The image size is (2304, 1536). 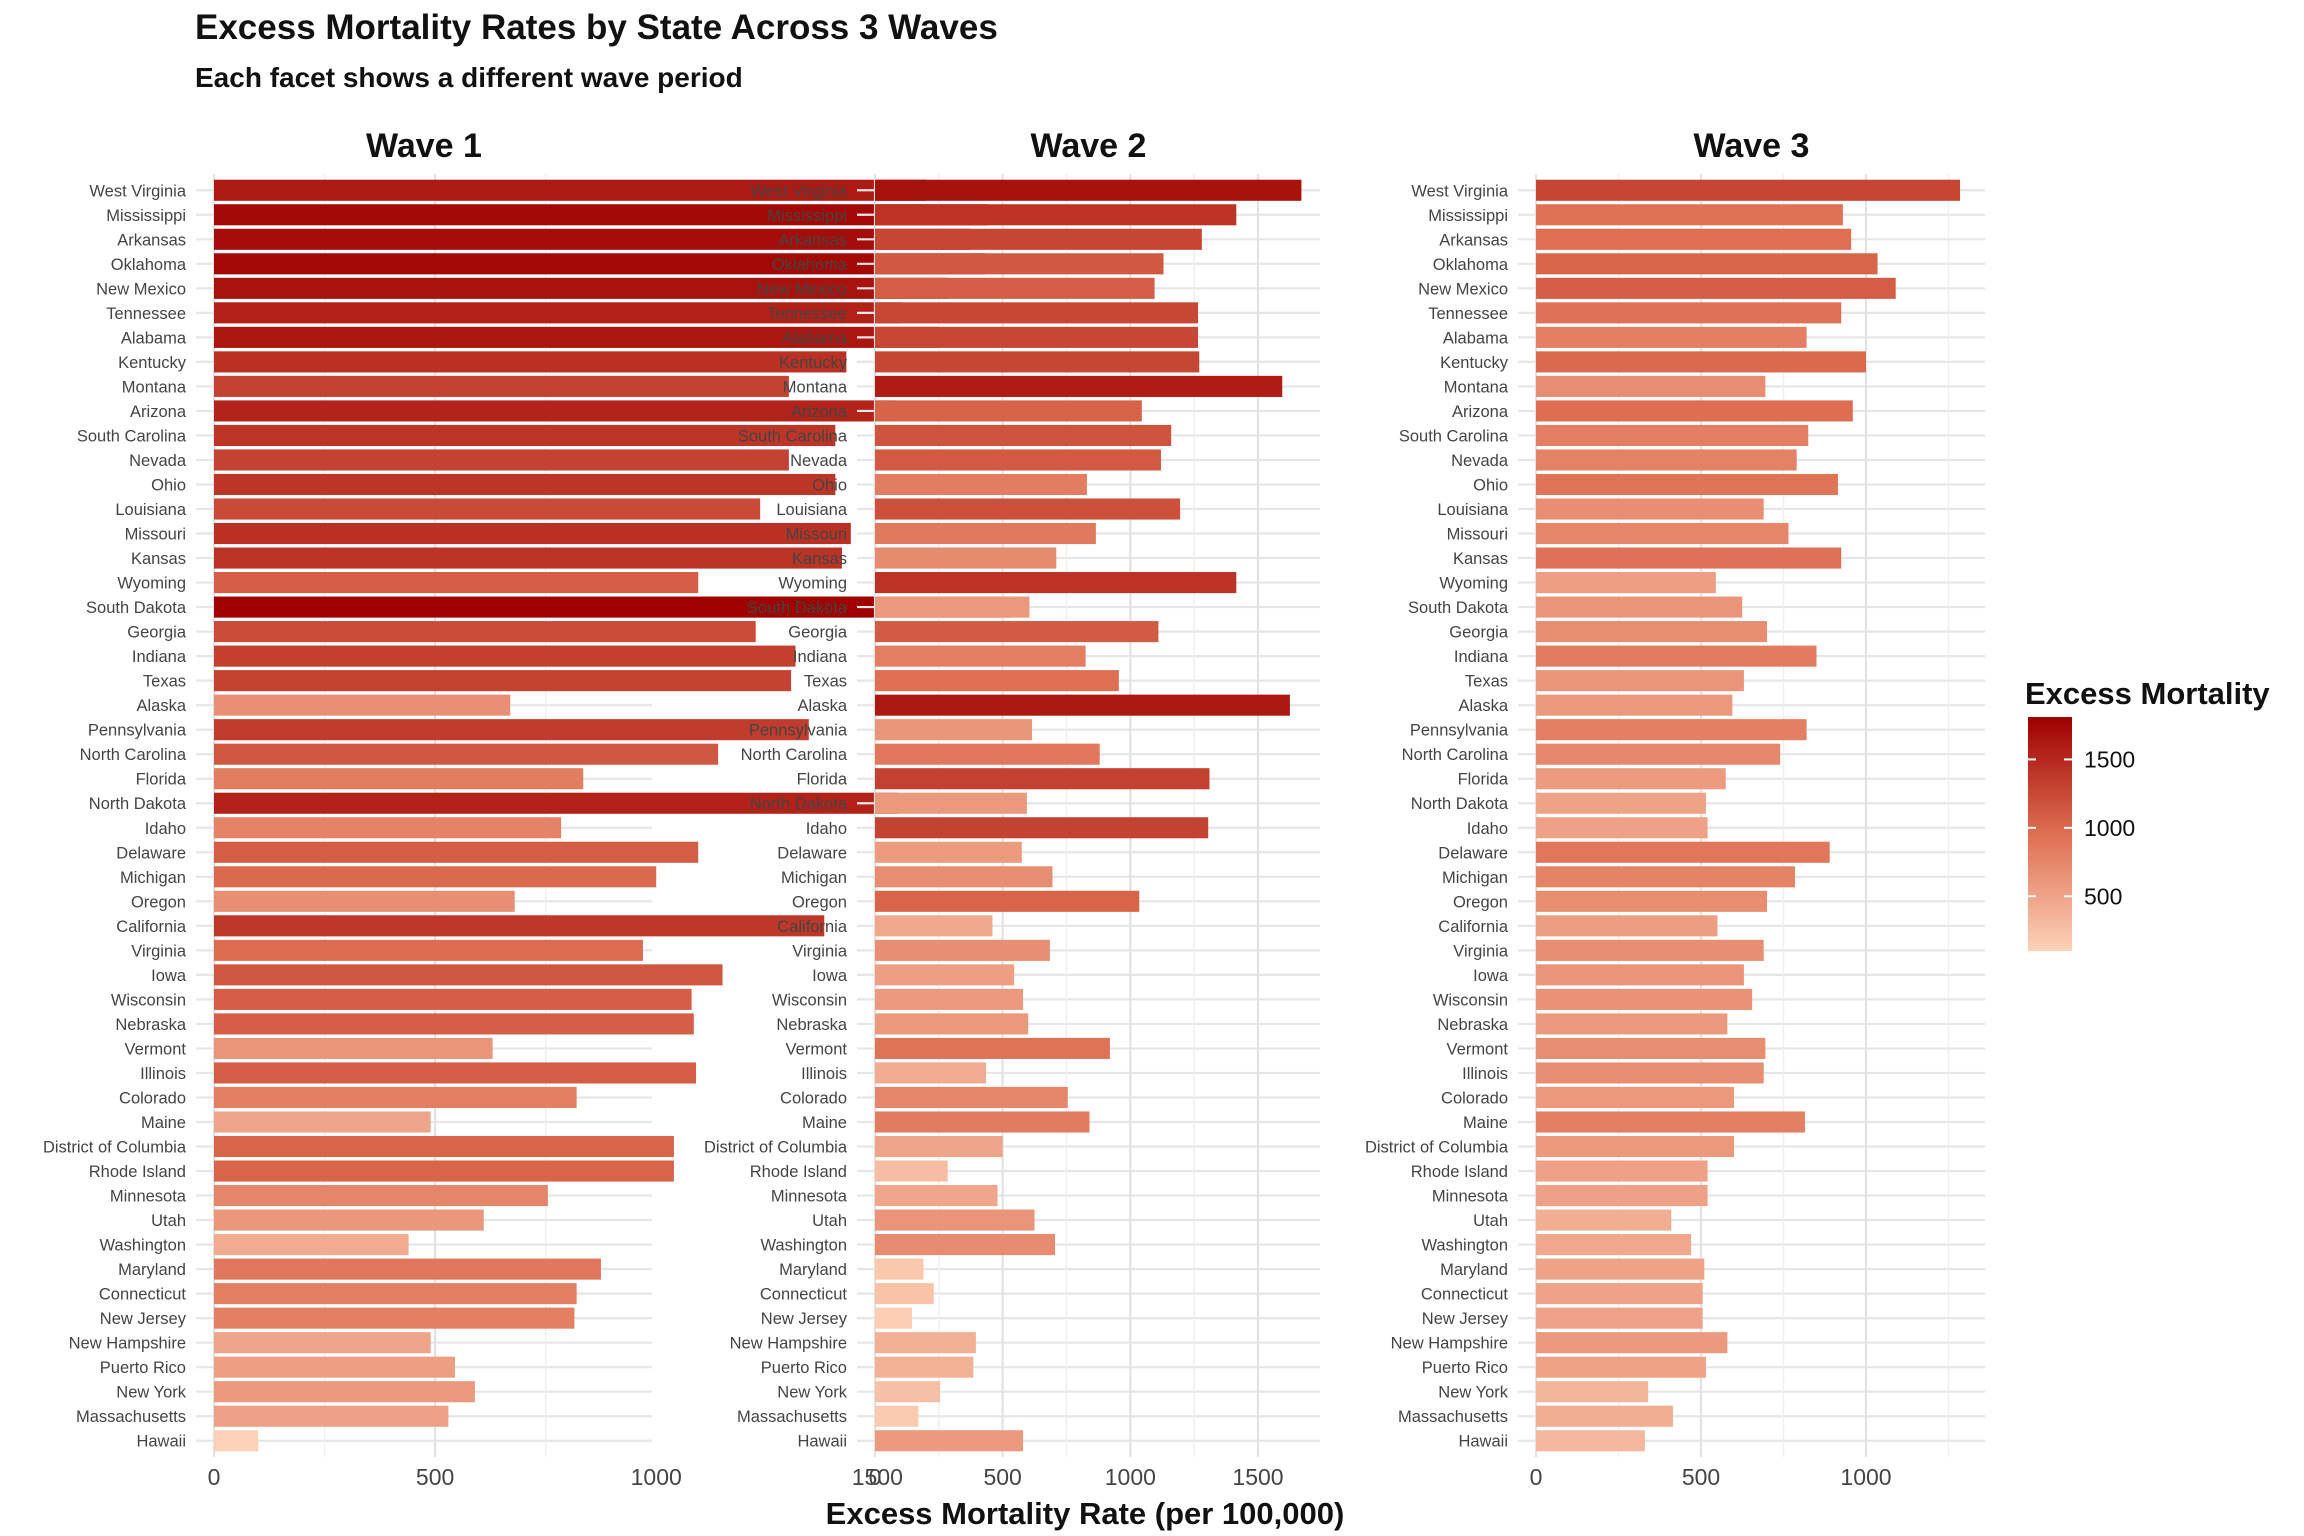 What do you see at coordinates (1472, 510) in the screenshot?
I see `category-tick-label: Louisiana` at bounding box center [1472, 510].